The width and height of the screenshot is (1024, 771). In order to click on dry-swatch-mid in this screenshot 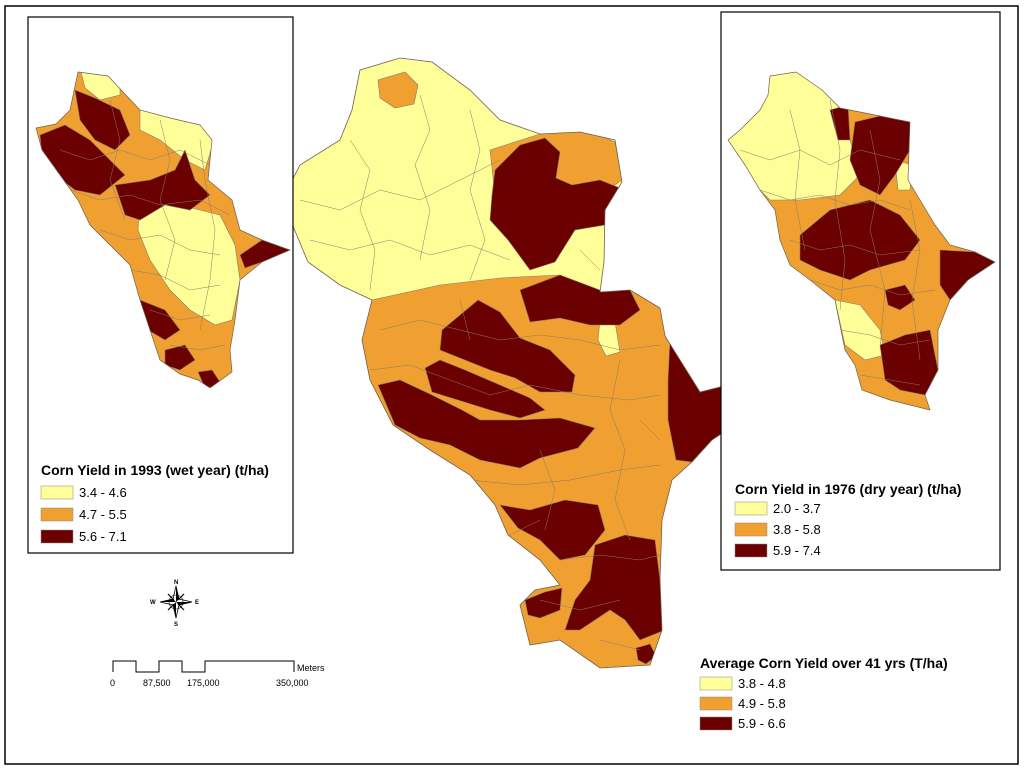, I will do `click(751, 529)`.